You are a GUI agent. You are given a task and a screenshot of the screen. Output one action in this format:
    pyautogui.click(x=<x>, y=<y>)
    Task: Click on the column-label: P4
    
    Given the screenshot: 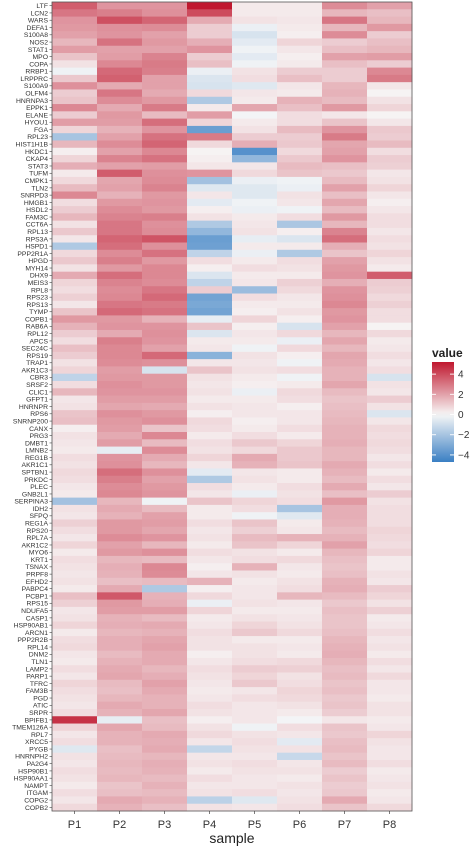 What is the action you would take?
    pyautogui.click(x=209, y=825)
    